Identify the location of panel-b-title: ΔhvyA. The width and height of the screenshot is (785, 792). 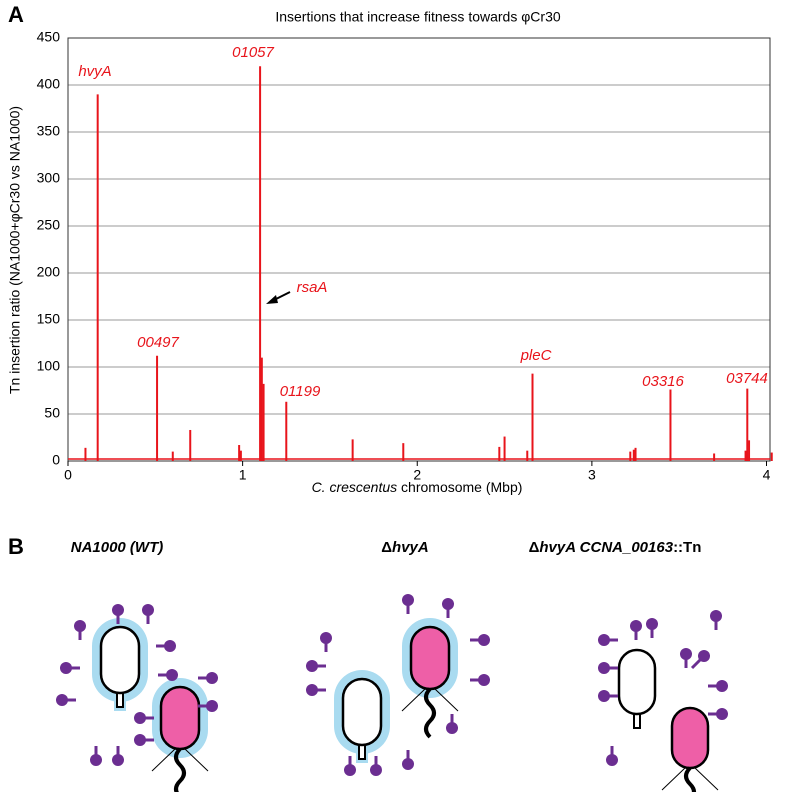
(404, 547).